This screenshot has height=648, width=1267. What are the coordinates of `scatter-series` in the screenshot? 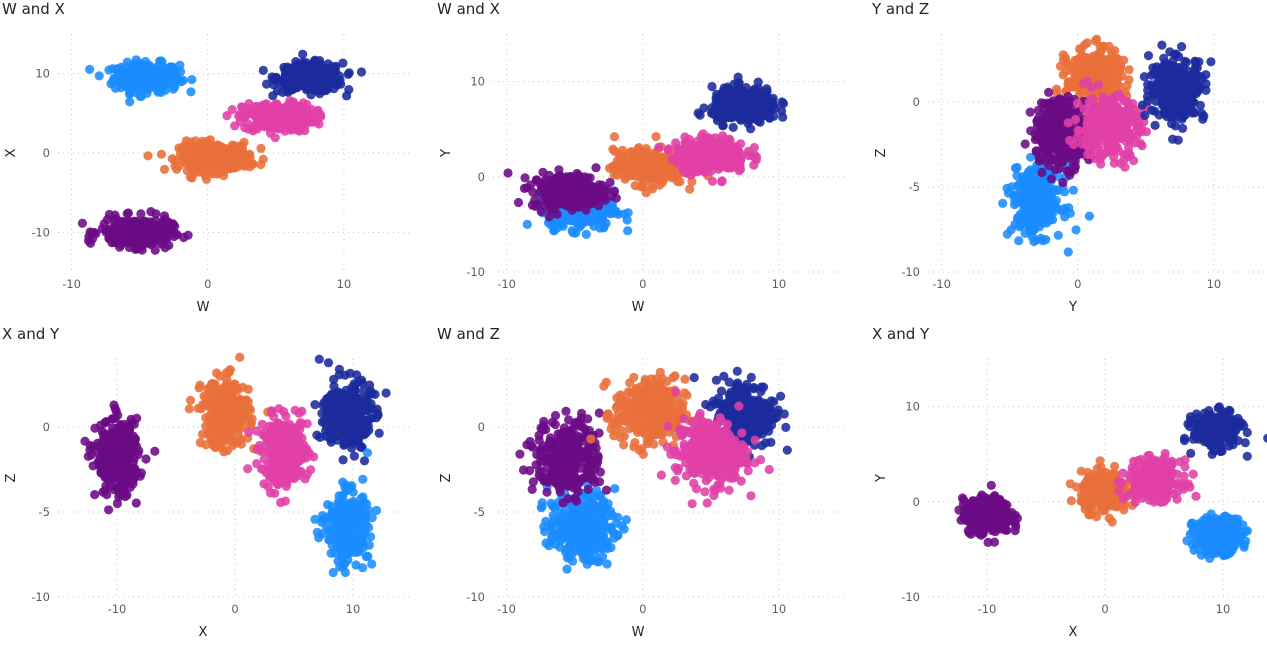 It's located at (119, 457).